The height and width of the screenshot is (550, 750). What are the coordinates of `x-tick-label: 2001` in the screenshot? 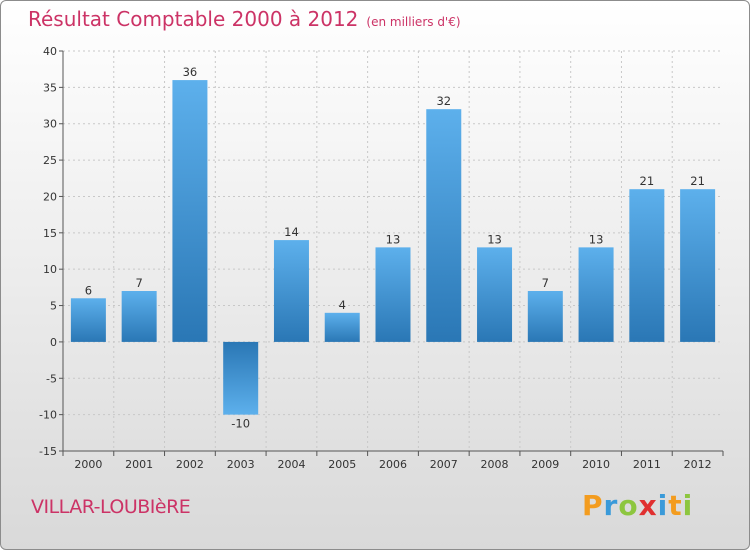 It's located at (139, 464).